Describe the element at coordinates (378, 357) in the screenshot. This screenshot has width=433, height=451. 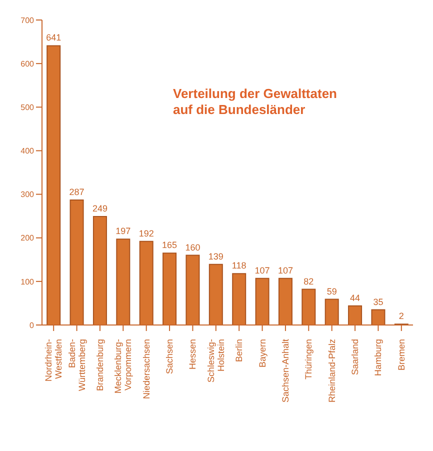
I see `x-tick-label: Hamburg` at that location.